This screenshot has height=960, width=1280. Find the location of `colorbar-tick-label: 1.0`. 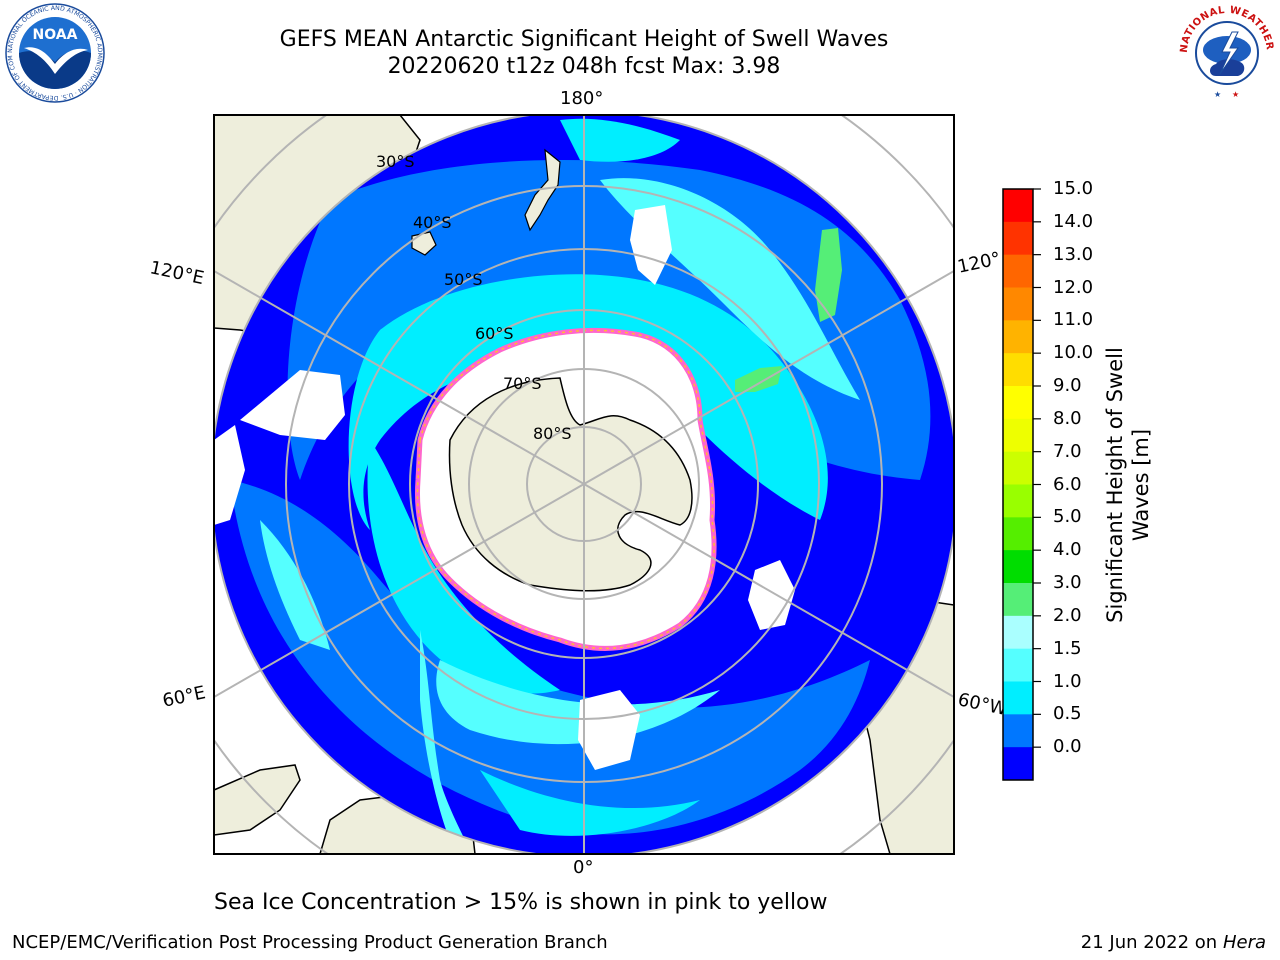

colorbar-tick-label: 1.0 is located at coordinates (1067, 681).